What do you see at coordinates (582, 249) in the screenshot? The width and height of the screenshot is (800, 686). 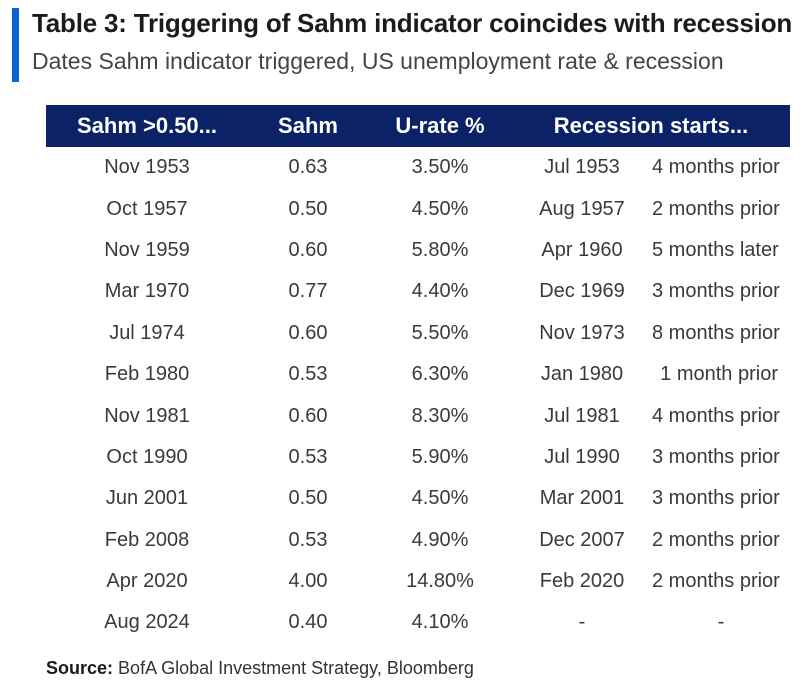 I see `cell-recession-start: Apr 1960` at bounding box center [582, 249].